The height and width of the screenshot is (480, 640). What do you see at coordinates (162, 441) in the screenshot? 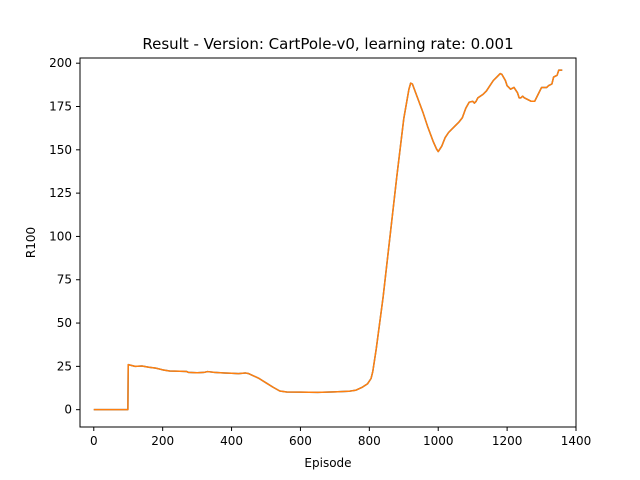
I see `x-tick-label: 200` at bounding box center [162, 441].